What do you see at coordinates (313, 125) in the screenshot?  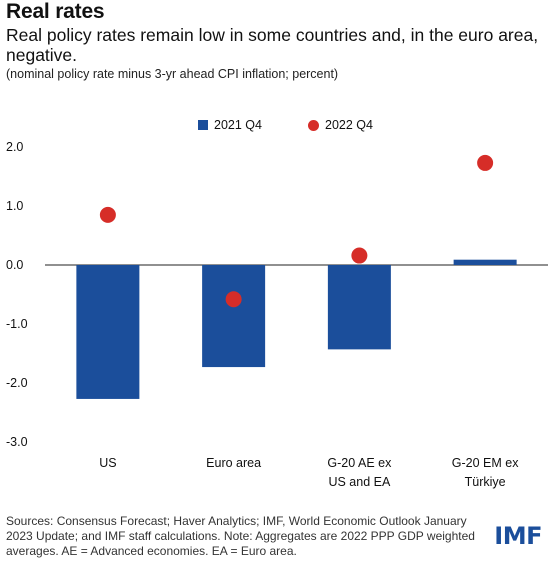 I see `legend-dot-swatch` at bounding box center [313, 125].